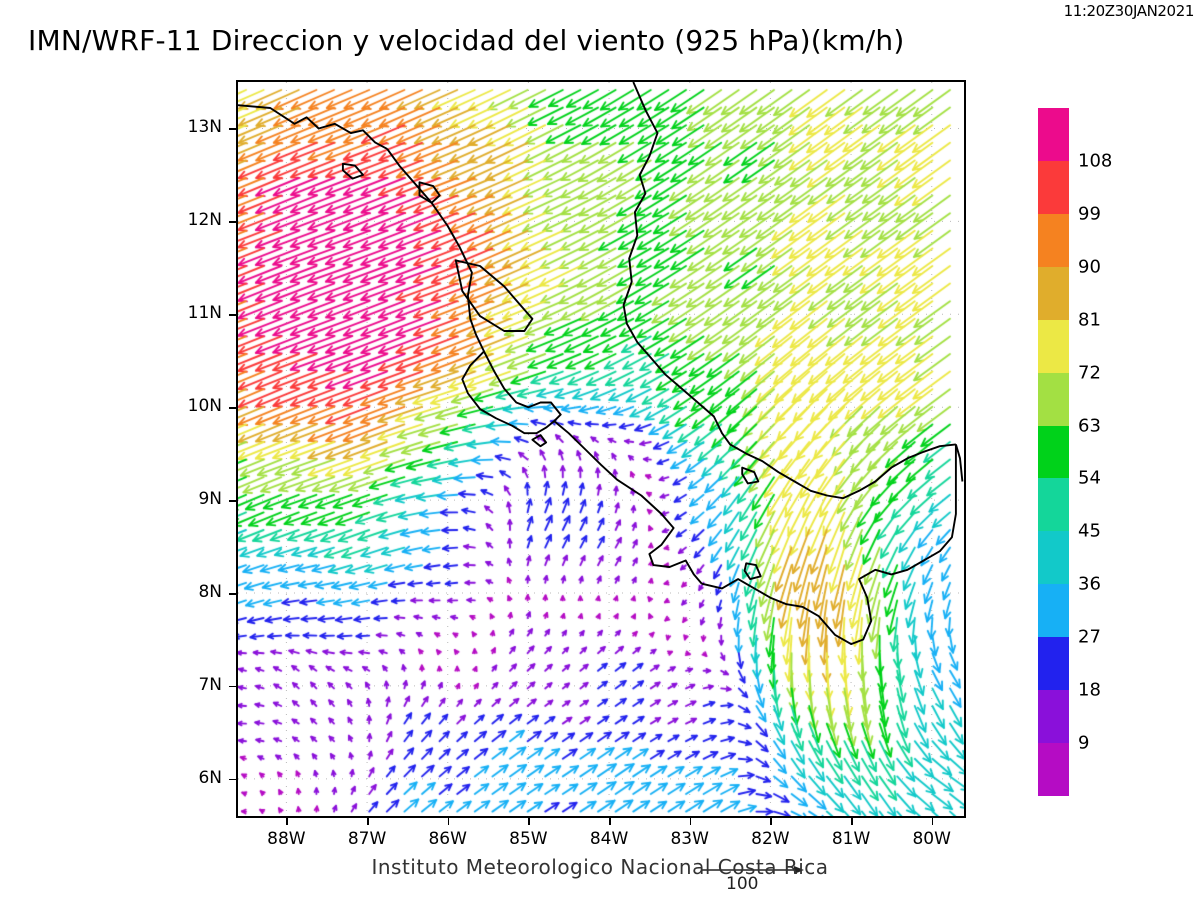 Image resolution: width=1200 pixels, height=900 pixels. What do you see at coordinates (210, 592) in the screenshot?
I see `y-axis-label: 8N` at bounding box center [210, 592].